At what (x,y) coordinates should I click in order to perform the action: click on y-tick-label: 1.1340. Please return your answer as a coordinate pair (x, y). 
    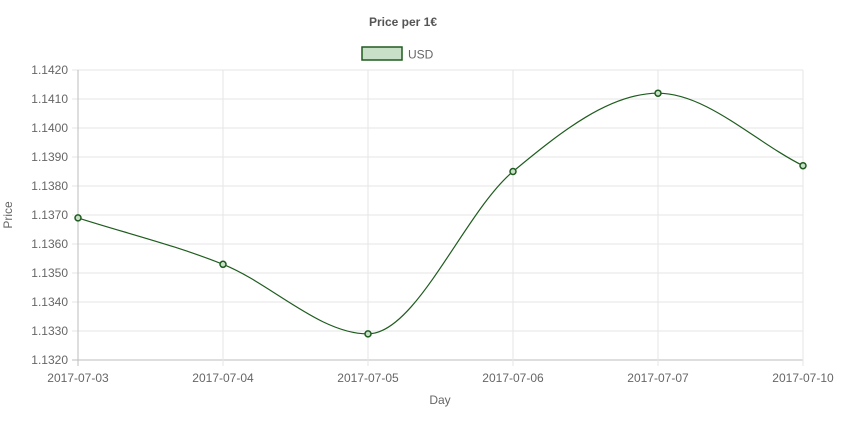
    Looking at the image, I should click on (49, 302).